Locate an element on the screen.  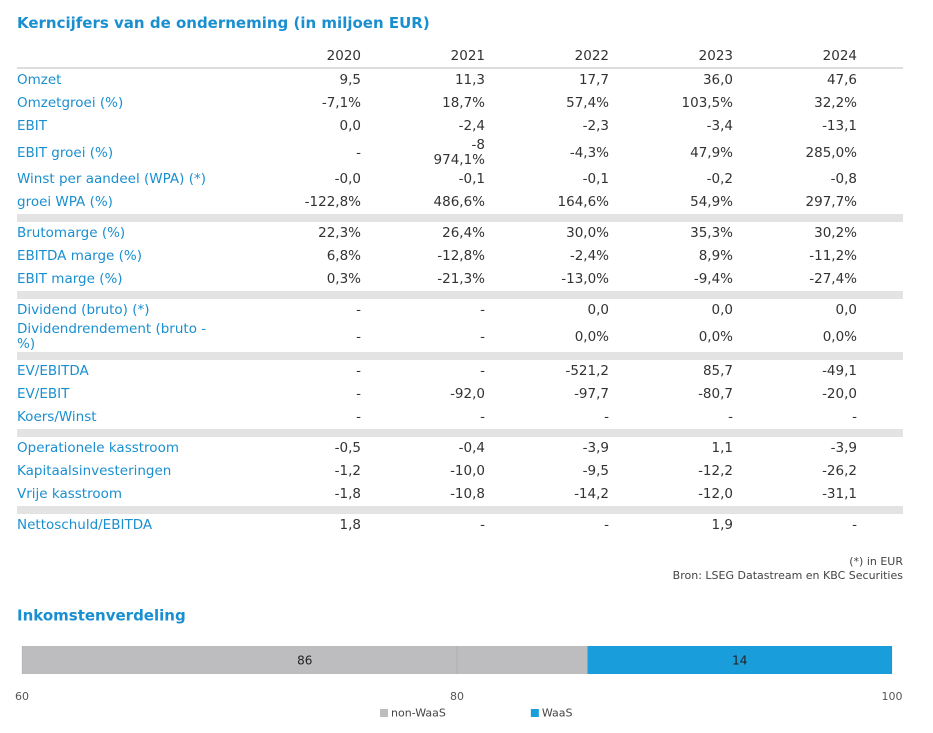
row-label: EBIT groei (%) is located at coordinates (65, 152).